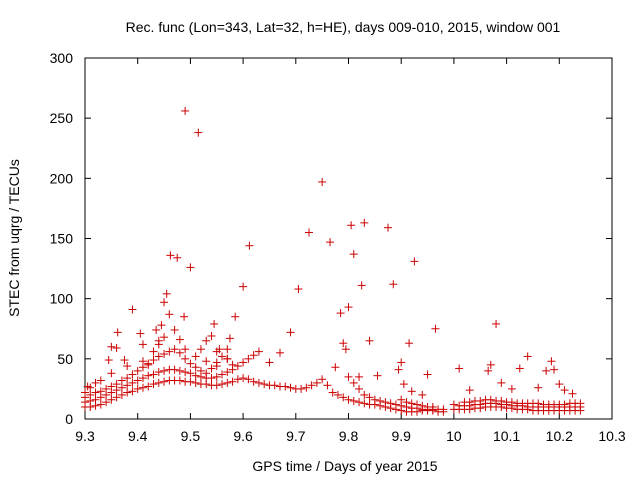 This screenshot has height=480, width=640. Describe the element at coordinates (559, 436) in the screenshot. I see `x-tick-label: 10.2` at that location.